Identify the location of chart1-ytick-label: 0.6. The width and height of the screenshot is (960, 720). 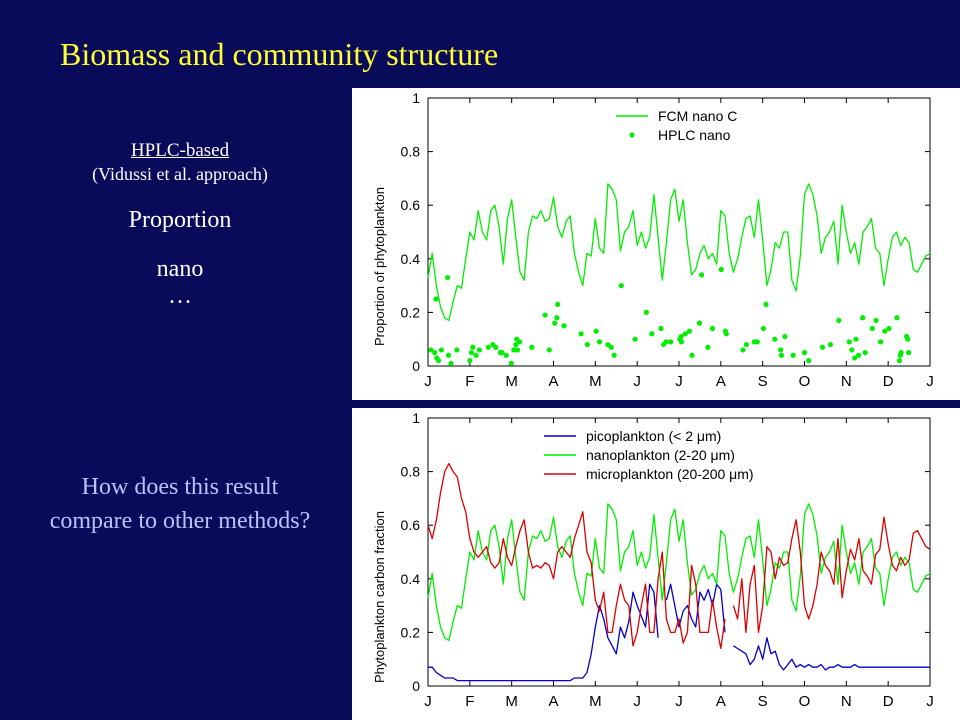
(411, 205).